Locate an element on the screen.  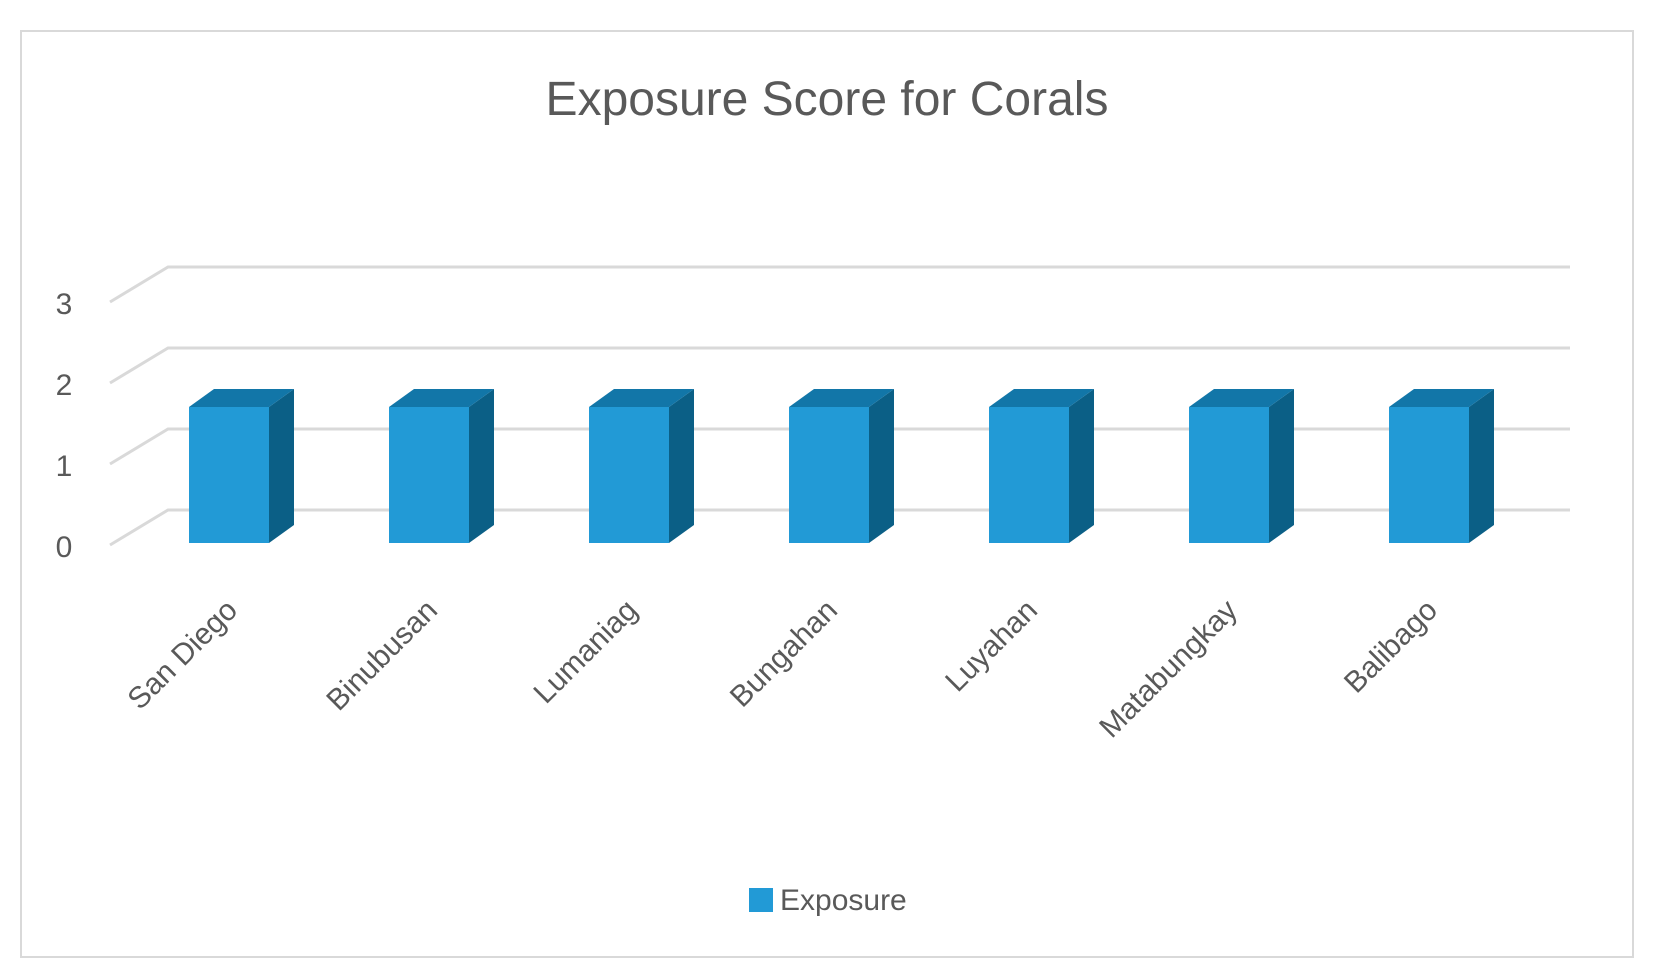
y-tick-label: 2 is located at coordinates (64, 385).